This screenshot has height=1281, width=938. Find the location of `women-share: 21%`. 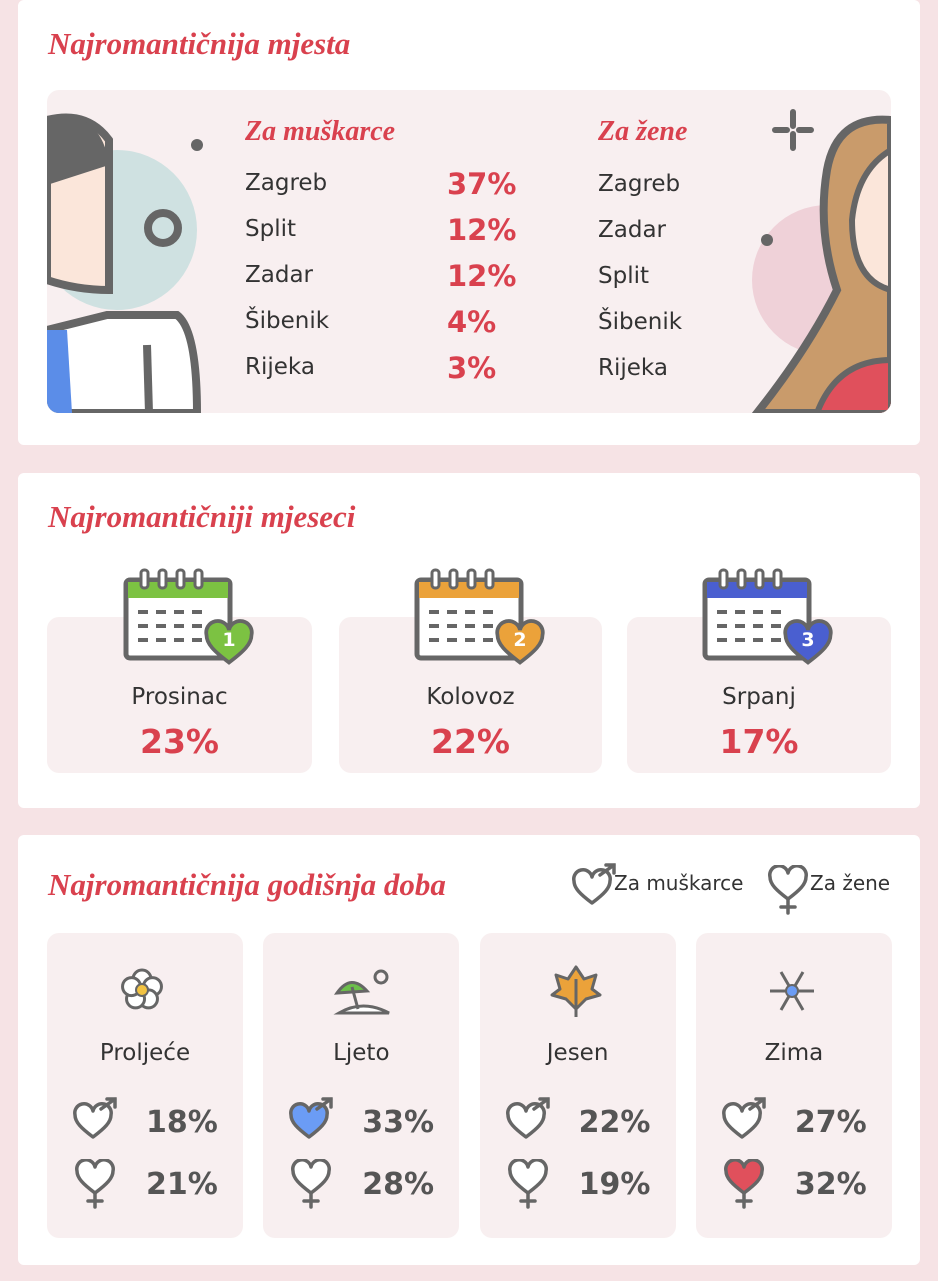

women-share: 21% is located at coordinates (182, 1184).